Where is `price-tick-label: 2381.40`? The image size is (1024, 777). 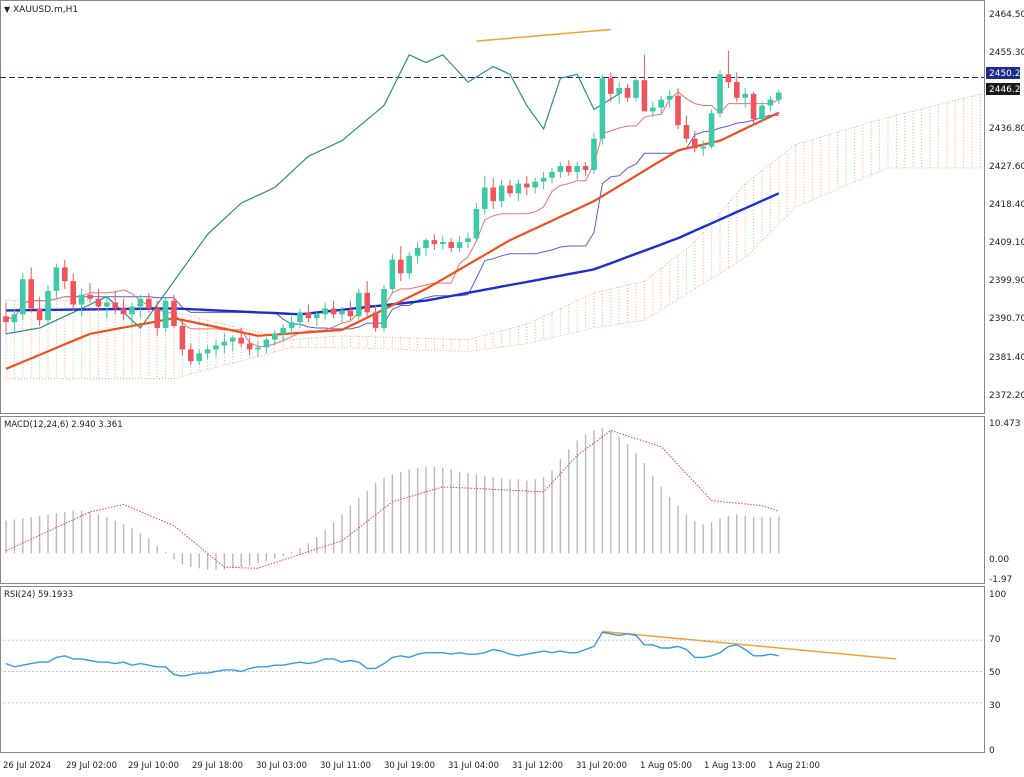
price-tick-label: 2381.40 is located at coordinates (1006, 358).